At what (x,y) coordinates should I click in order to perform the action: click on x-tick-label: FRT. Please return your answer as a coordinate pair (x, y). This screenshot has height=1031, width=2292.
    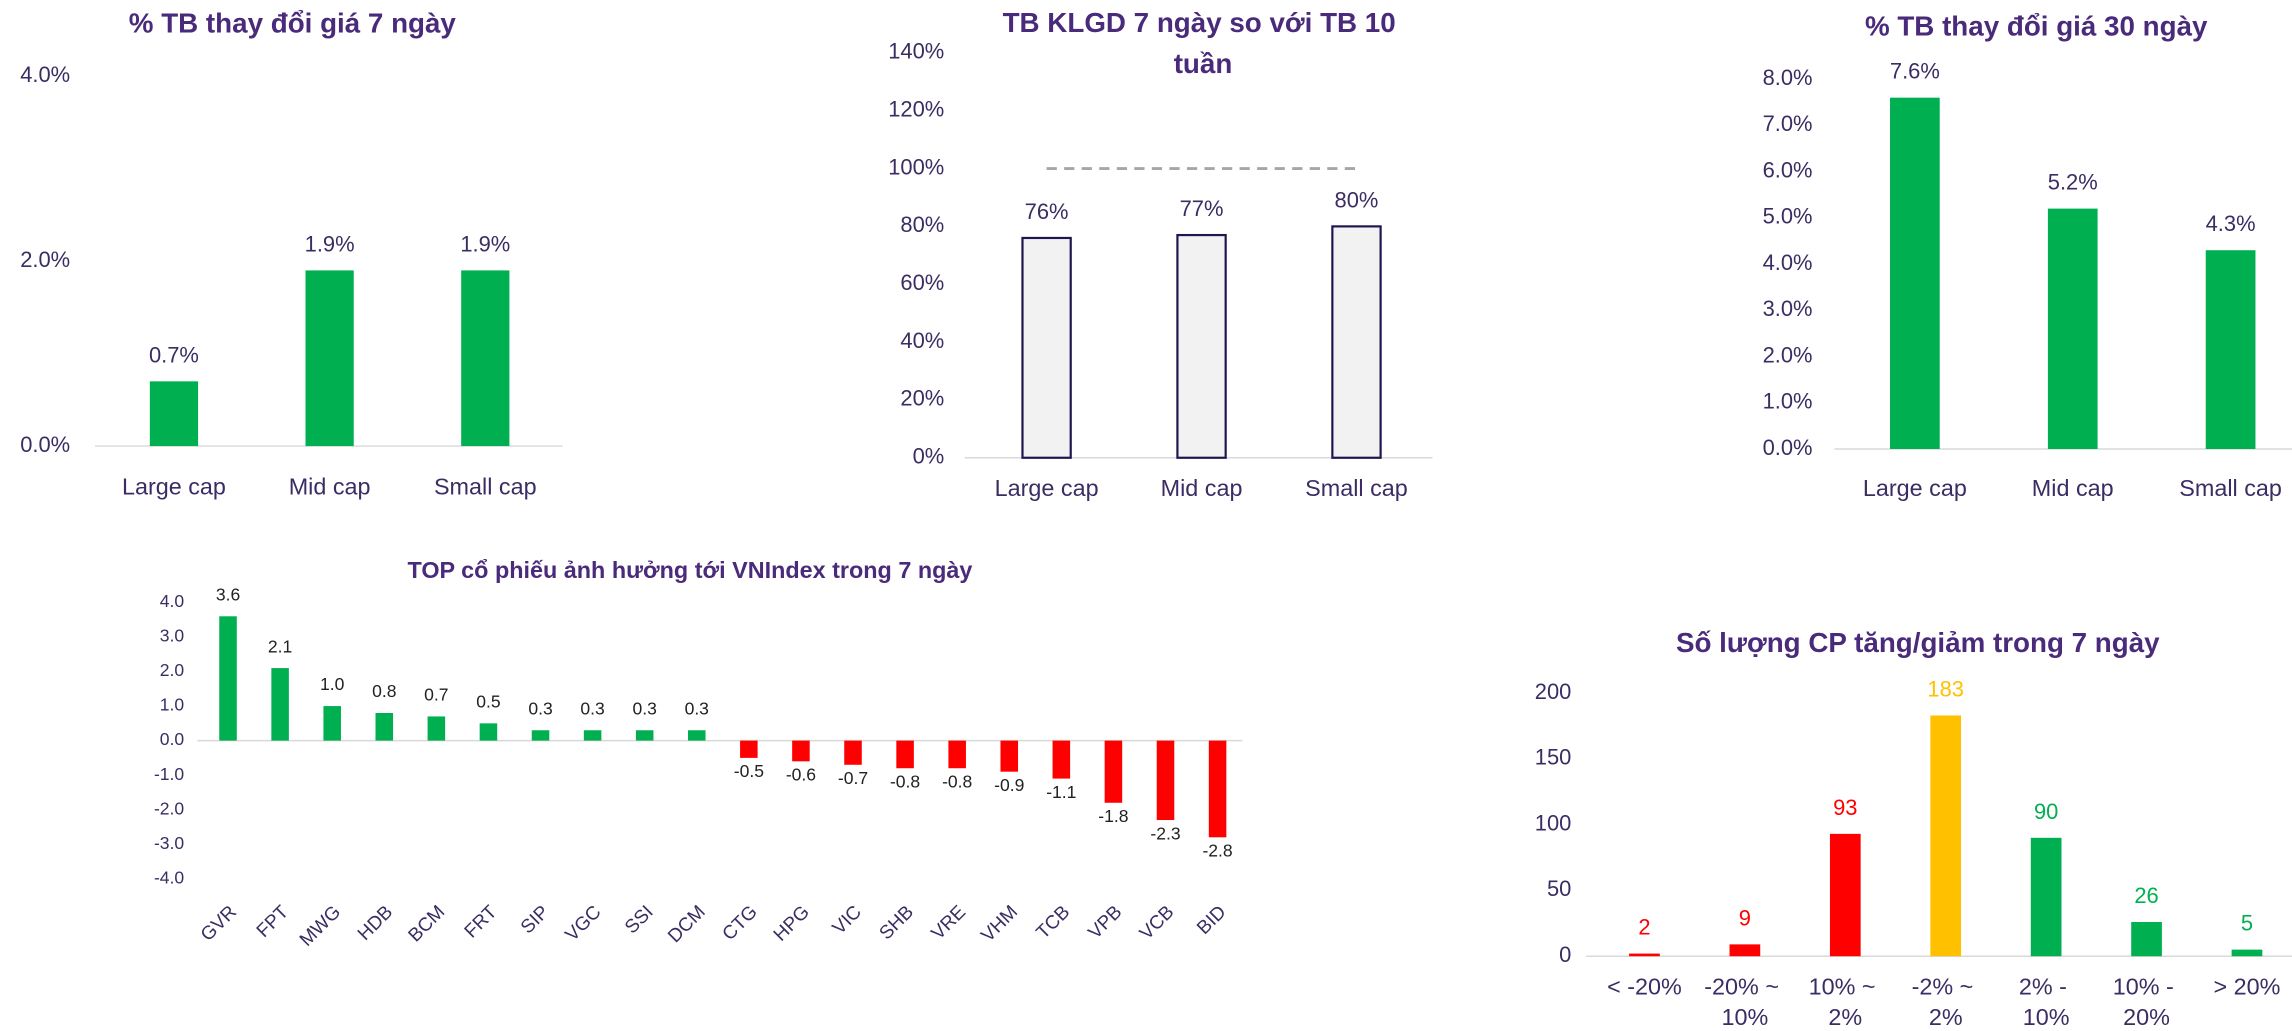
    Looking at the image, I should click on (481, 921).